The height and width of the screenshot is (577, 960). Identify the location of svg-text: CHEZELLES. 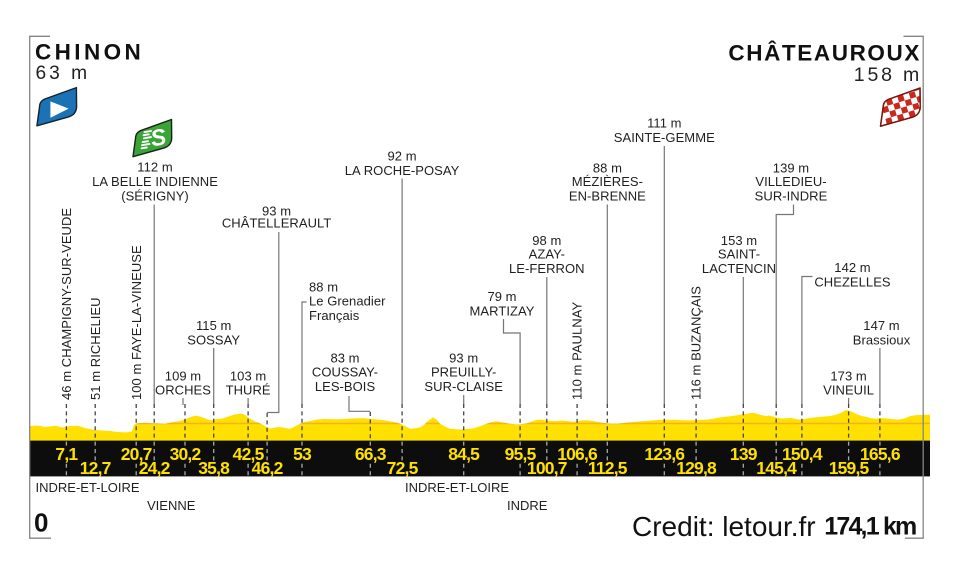
(852, 281).